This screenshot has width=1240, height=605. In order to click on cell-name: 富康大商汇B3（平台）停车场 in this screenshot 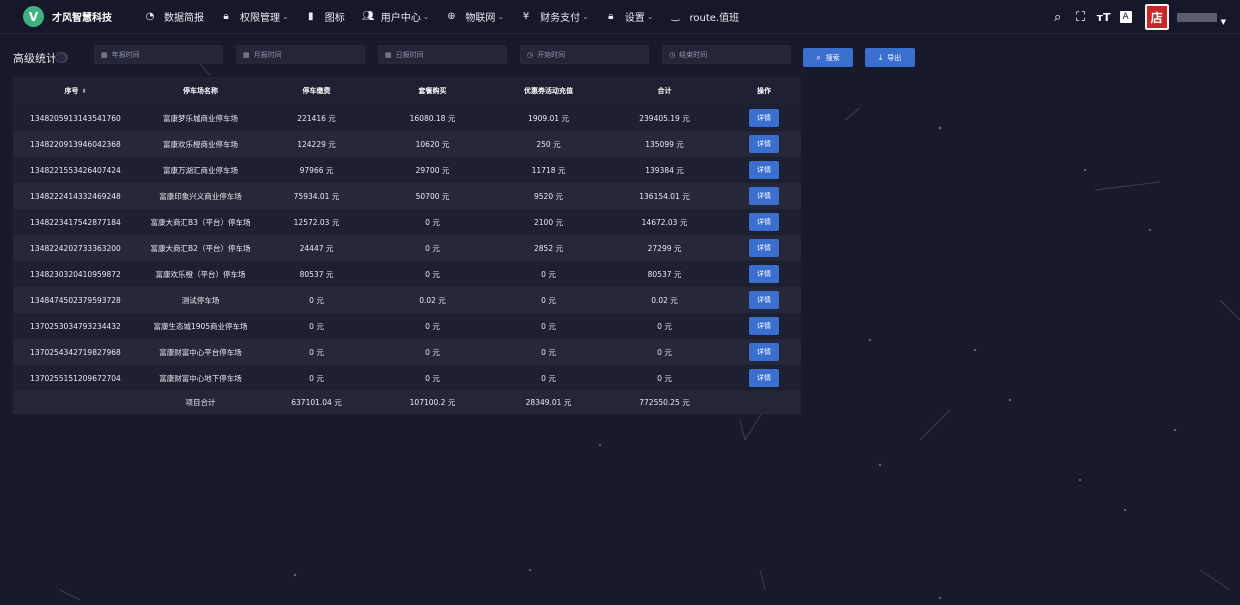, I will do `click(200, 222)`.